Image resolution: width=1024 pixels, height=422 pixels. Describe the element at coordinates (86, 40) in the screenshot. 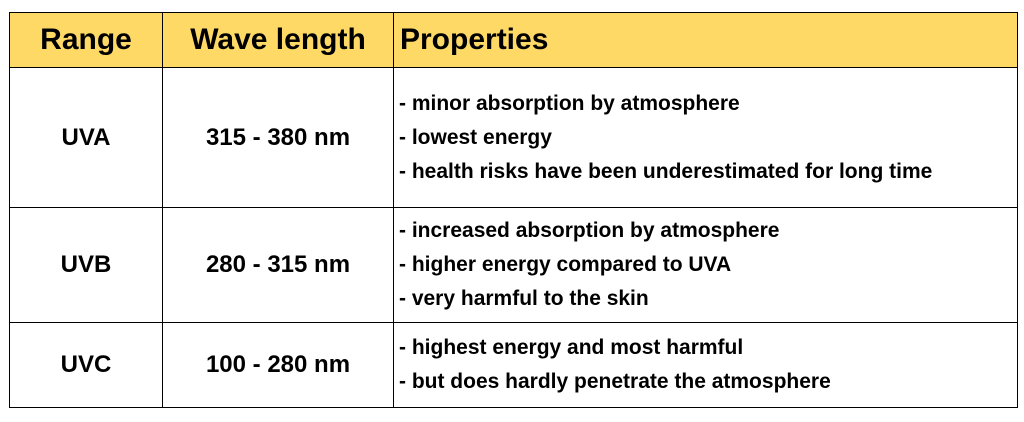

I see `header-range: Range` at that location.